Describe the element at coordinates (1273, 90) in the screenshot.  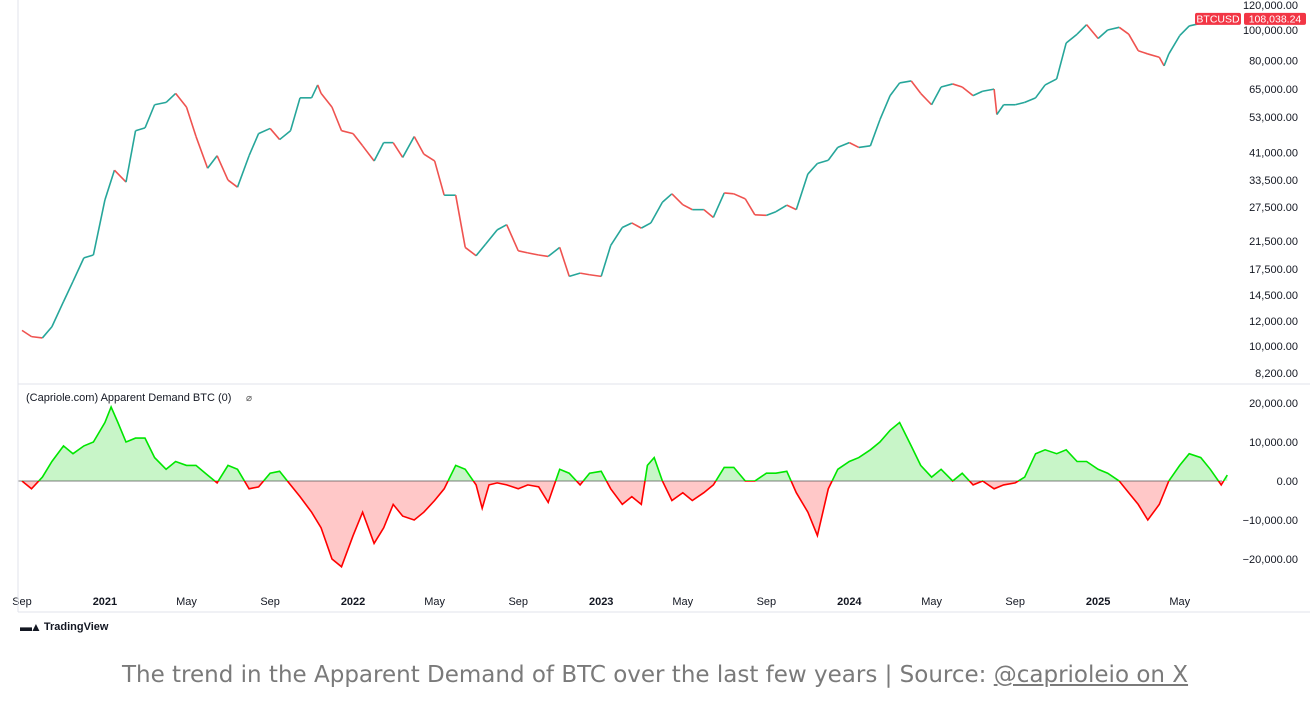
I see `price-axis-tick: 65,000.00` at that location.